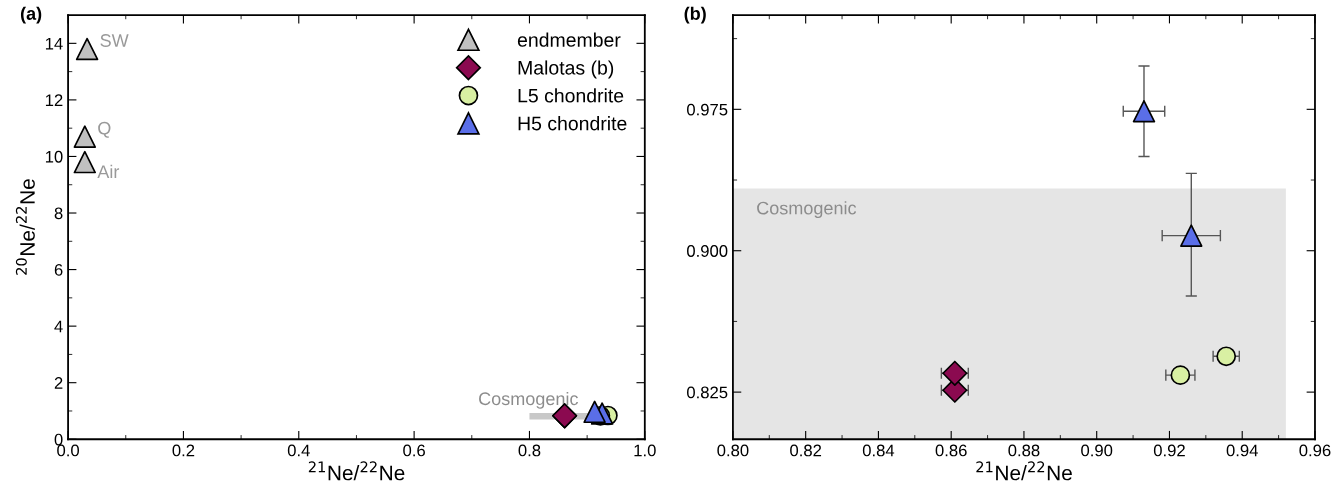 Image resolution: width=1335 pixels, height=502 pixels. Describe the element at coordinates (707, 251) in the screenshot. I see `y-tick-label: 0.900` at that location.